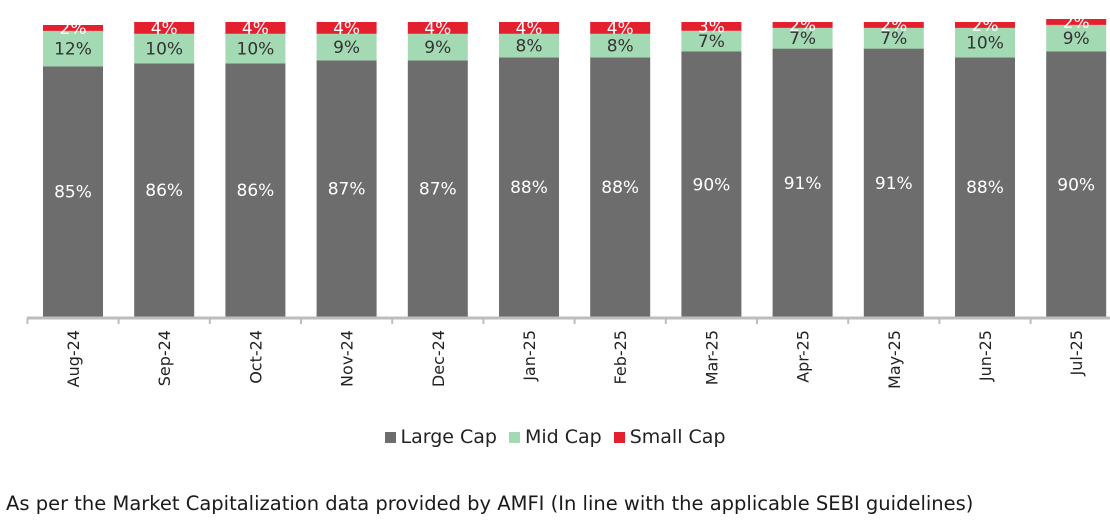 This screenshot has height=531, width=1110. I want to click on legend-swatch-mid-cap, so click(514, 437).